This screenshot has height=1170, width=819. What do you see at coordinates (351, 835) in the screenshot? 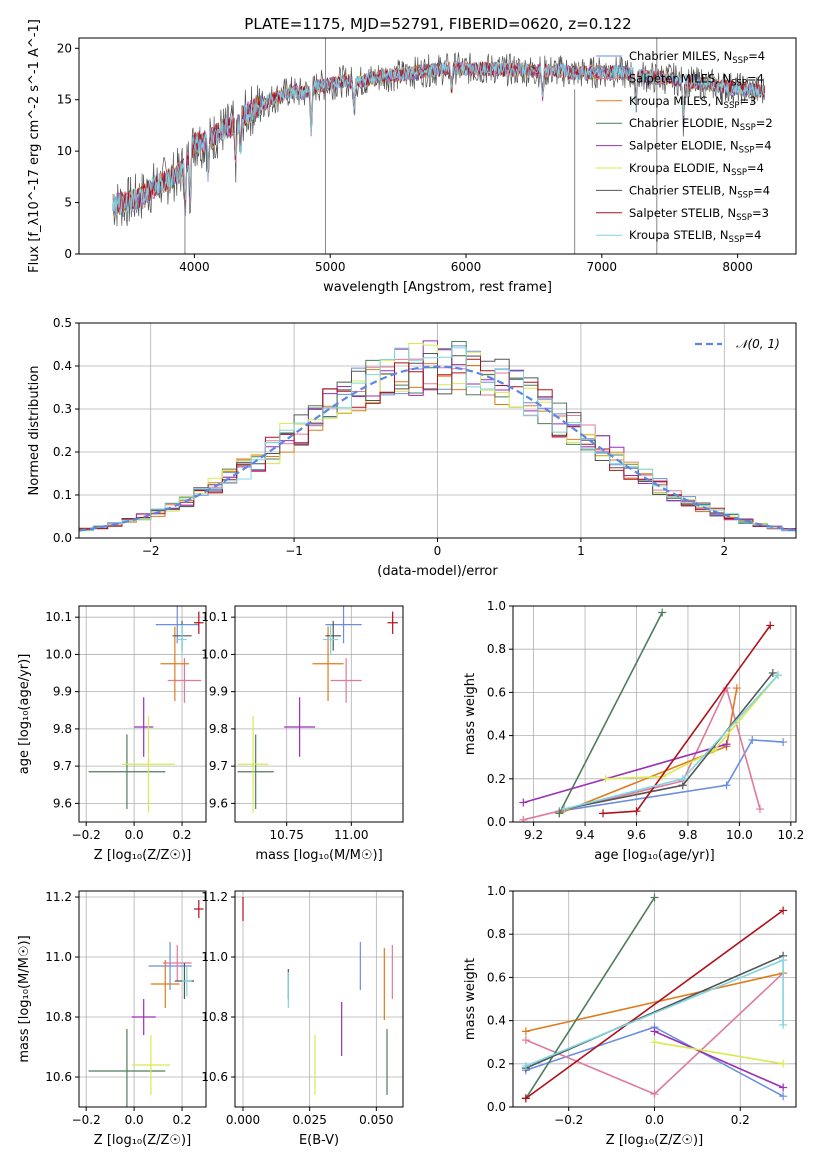
I see `age_vs_mass-xtick-label: 11.00` at bounding box center [351, 835].